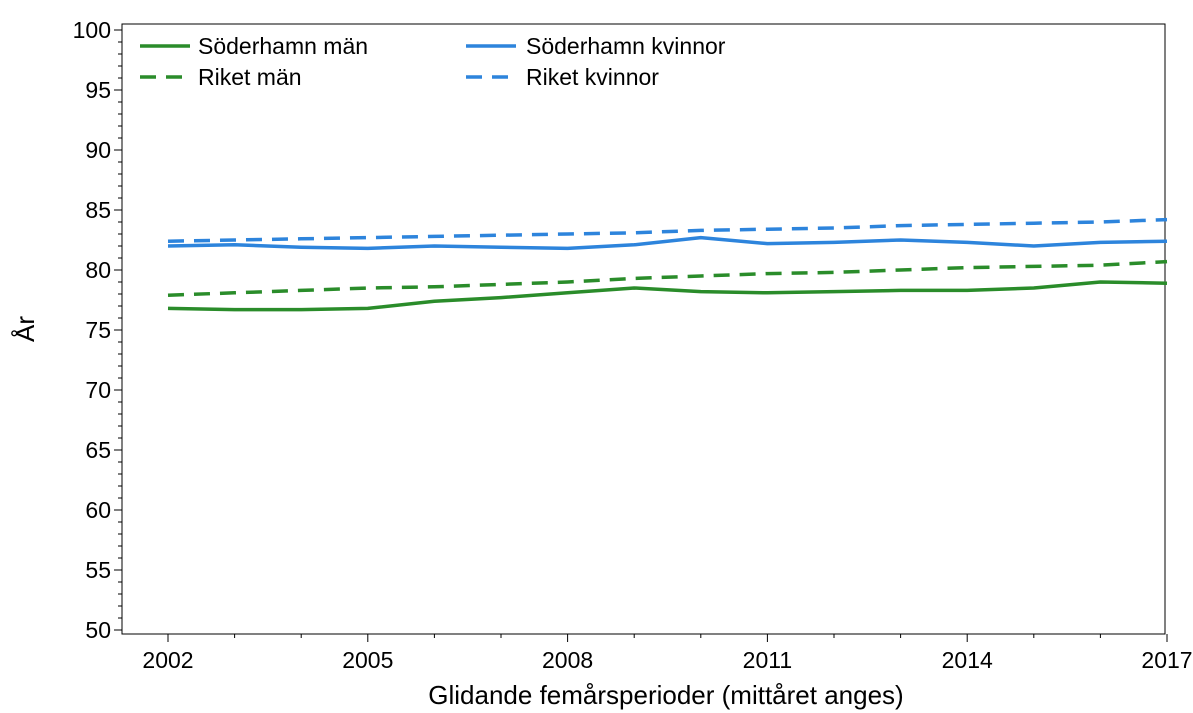  What do you see at coordinates (567, 660) in the screenshot?
I see `x-tick-label: 2008` at bounding box center [567, 660].